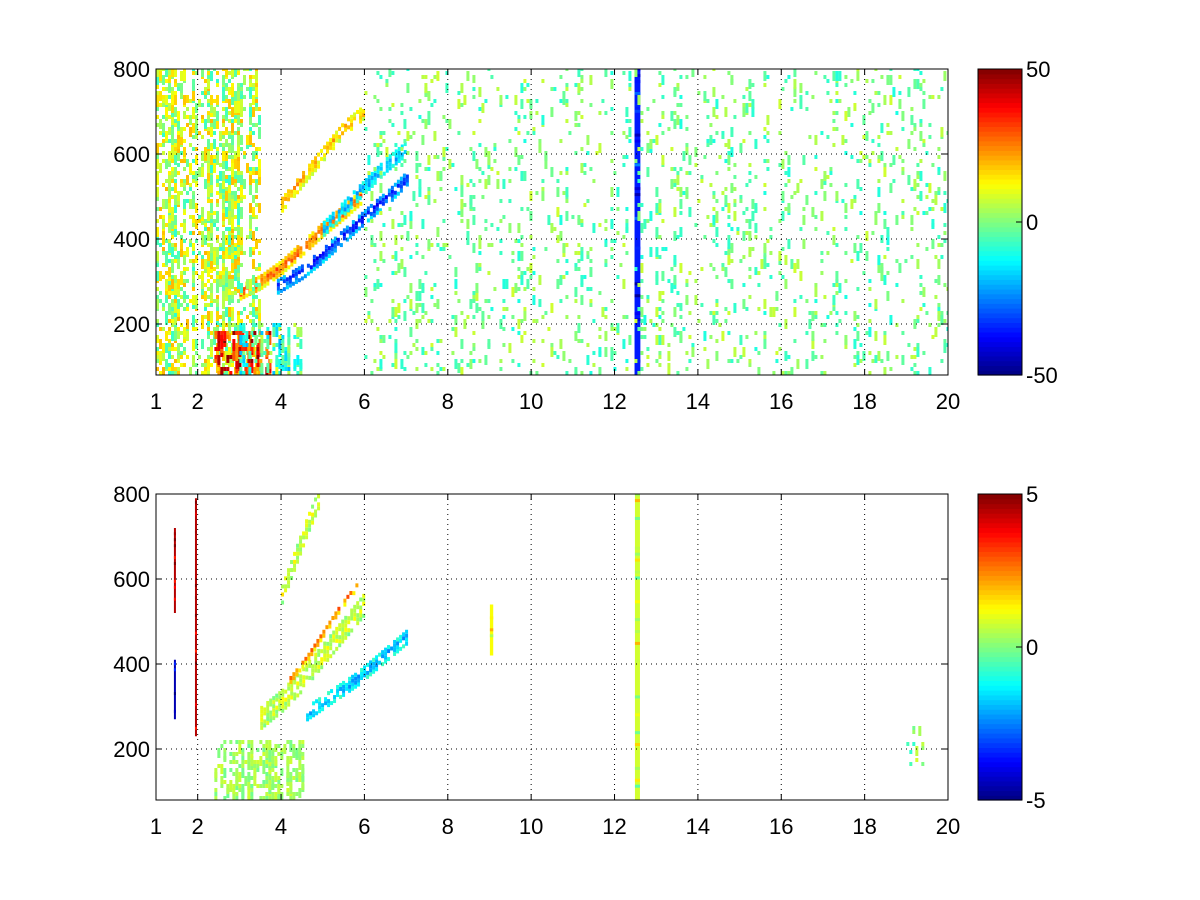 Image resolution: width=1200 pixels, height=900 pixels. Describe the element at coordinates (614, 826) in the screenshot. I see `bottom-x-tick-label: 12` at that location.